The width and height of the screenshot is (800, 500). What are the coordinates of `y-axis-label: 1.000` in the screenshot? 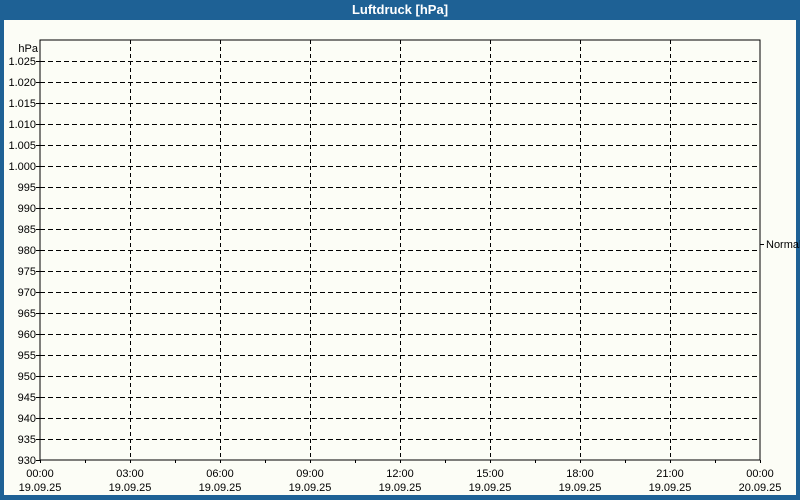 It's located at (22, 167).